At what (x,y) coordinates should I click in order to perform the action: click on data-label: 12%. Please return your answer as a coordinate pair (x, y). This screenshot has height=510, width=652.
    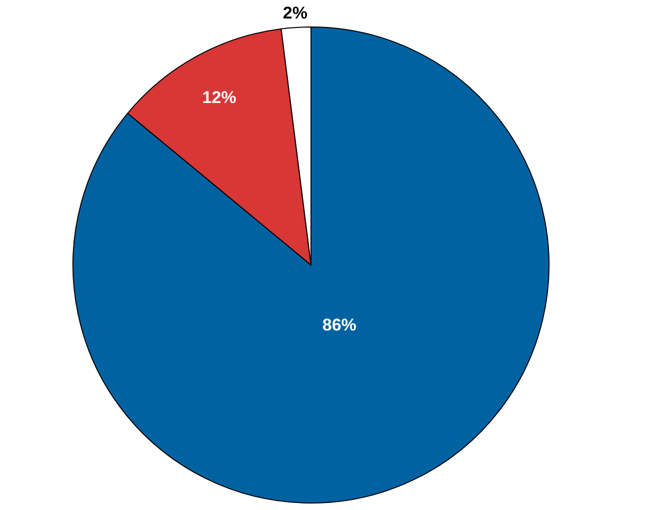
    Looking at the image, I should click on (219, 98).